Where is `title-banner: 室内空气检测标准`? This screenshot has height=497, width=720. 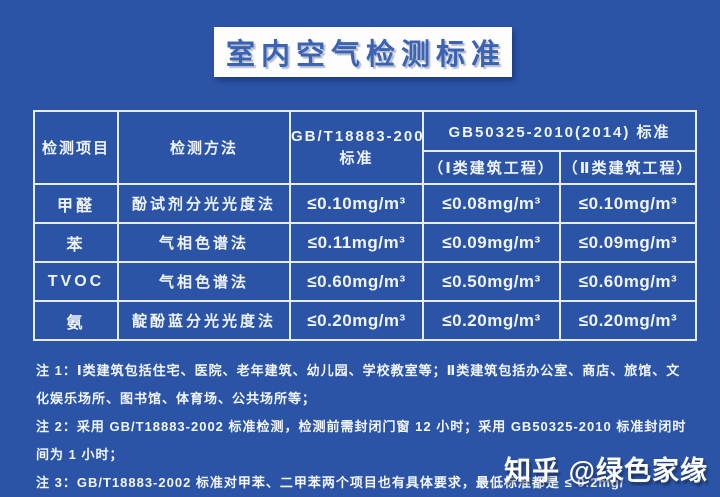
title-banner: 室内空气检测标准 is located at coordinates (363, 52).